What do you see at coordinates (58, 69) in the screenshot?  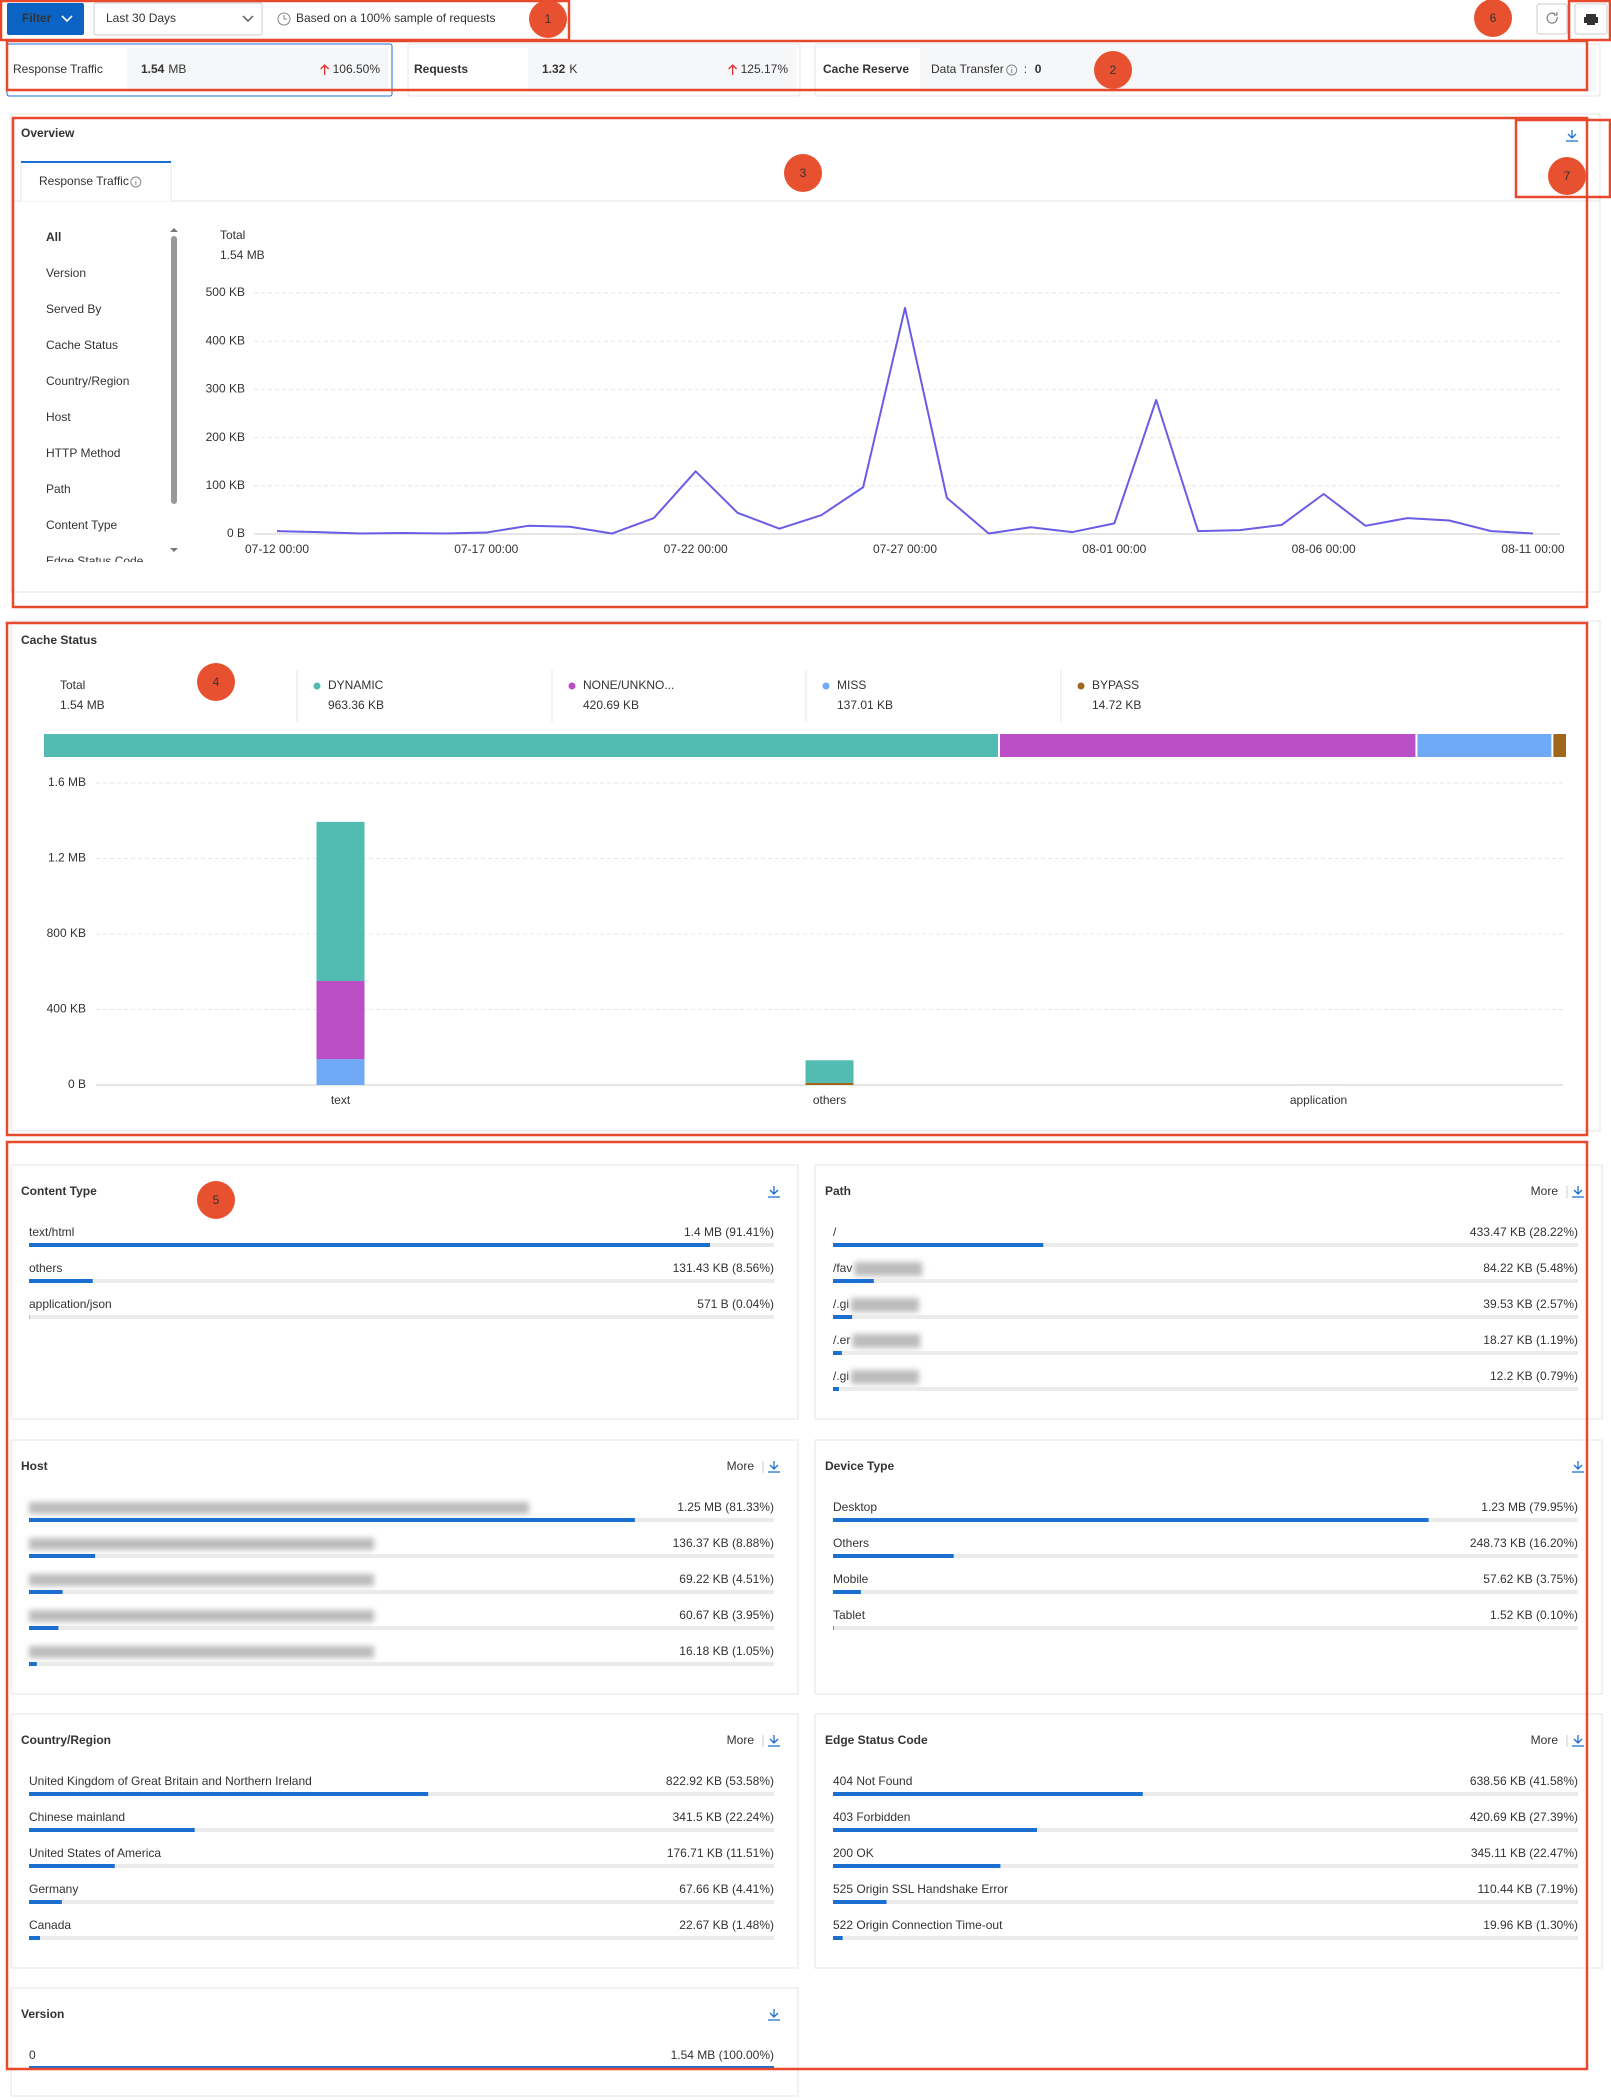 I see `metric-label: Response Traffic` at bounding box center [58, 69].